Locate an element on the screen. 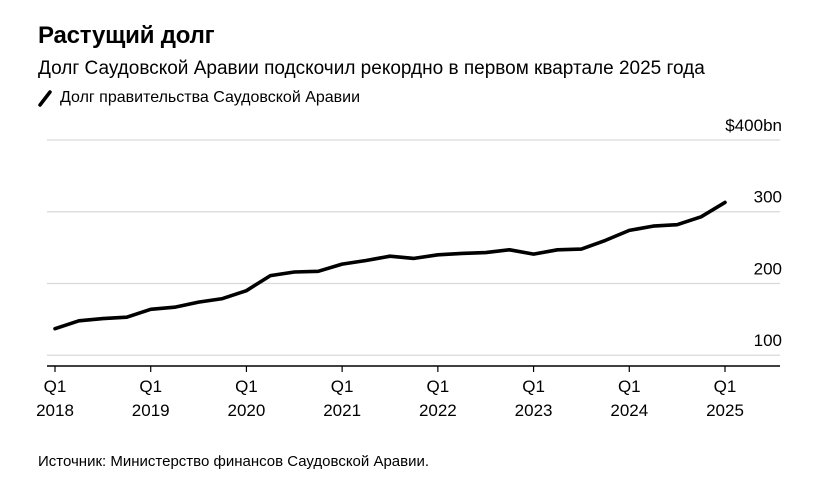 This screenshot has height=484, width=840. legend: Долг правительства Саудовской Аравии is located at coordinates (199, 98).